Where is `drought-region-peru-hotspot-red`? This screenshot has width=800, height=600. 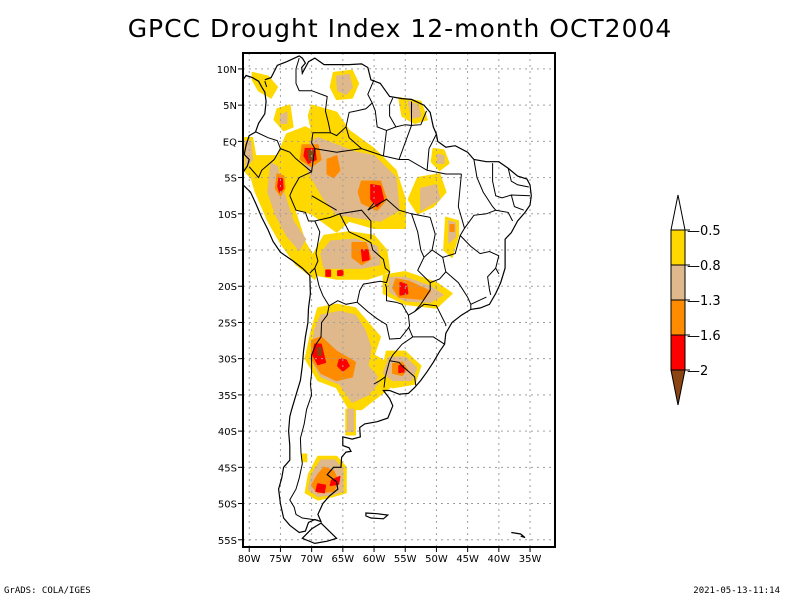 drought-region-peru-hotspot-red is located at coordinates (280, 184).